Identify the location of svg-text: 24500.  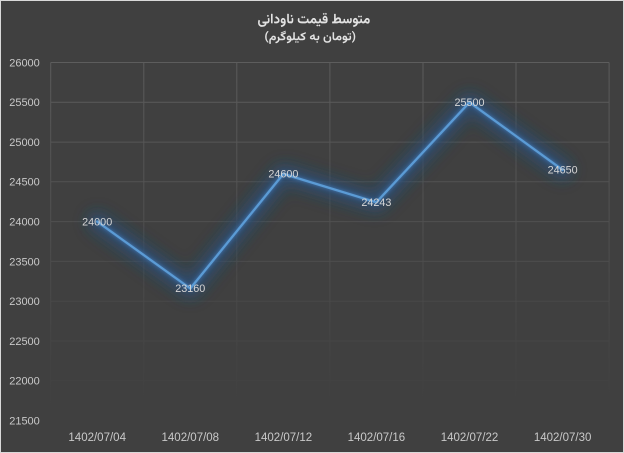
(24, 183).